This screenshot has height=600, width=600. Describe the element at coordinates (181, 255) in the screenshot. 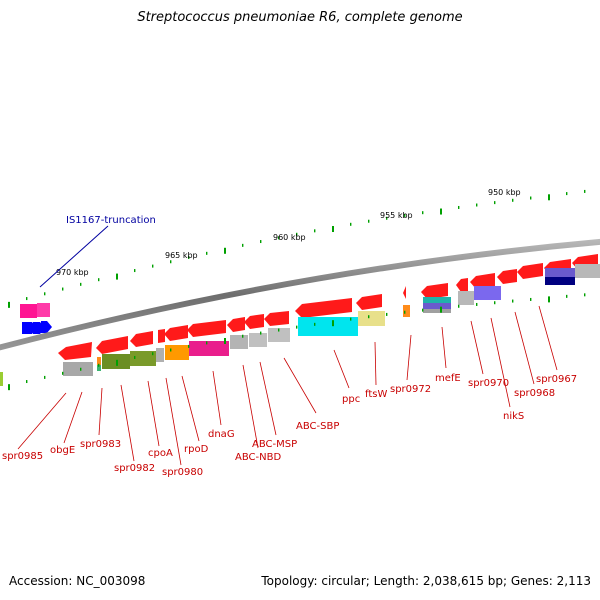

I see `kbp-label-965: 965 kbp` at that location.